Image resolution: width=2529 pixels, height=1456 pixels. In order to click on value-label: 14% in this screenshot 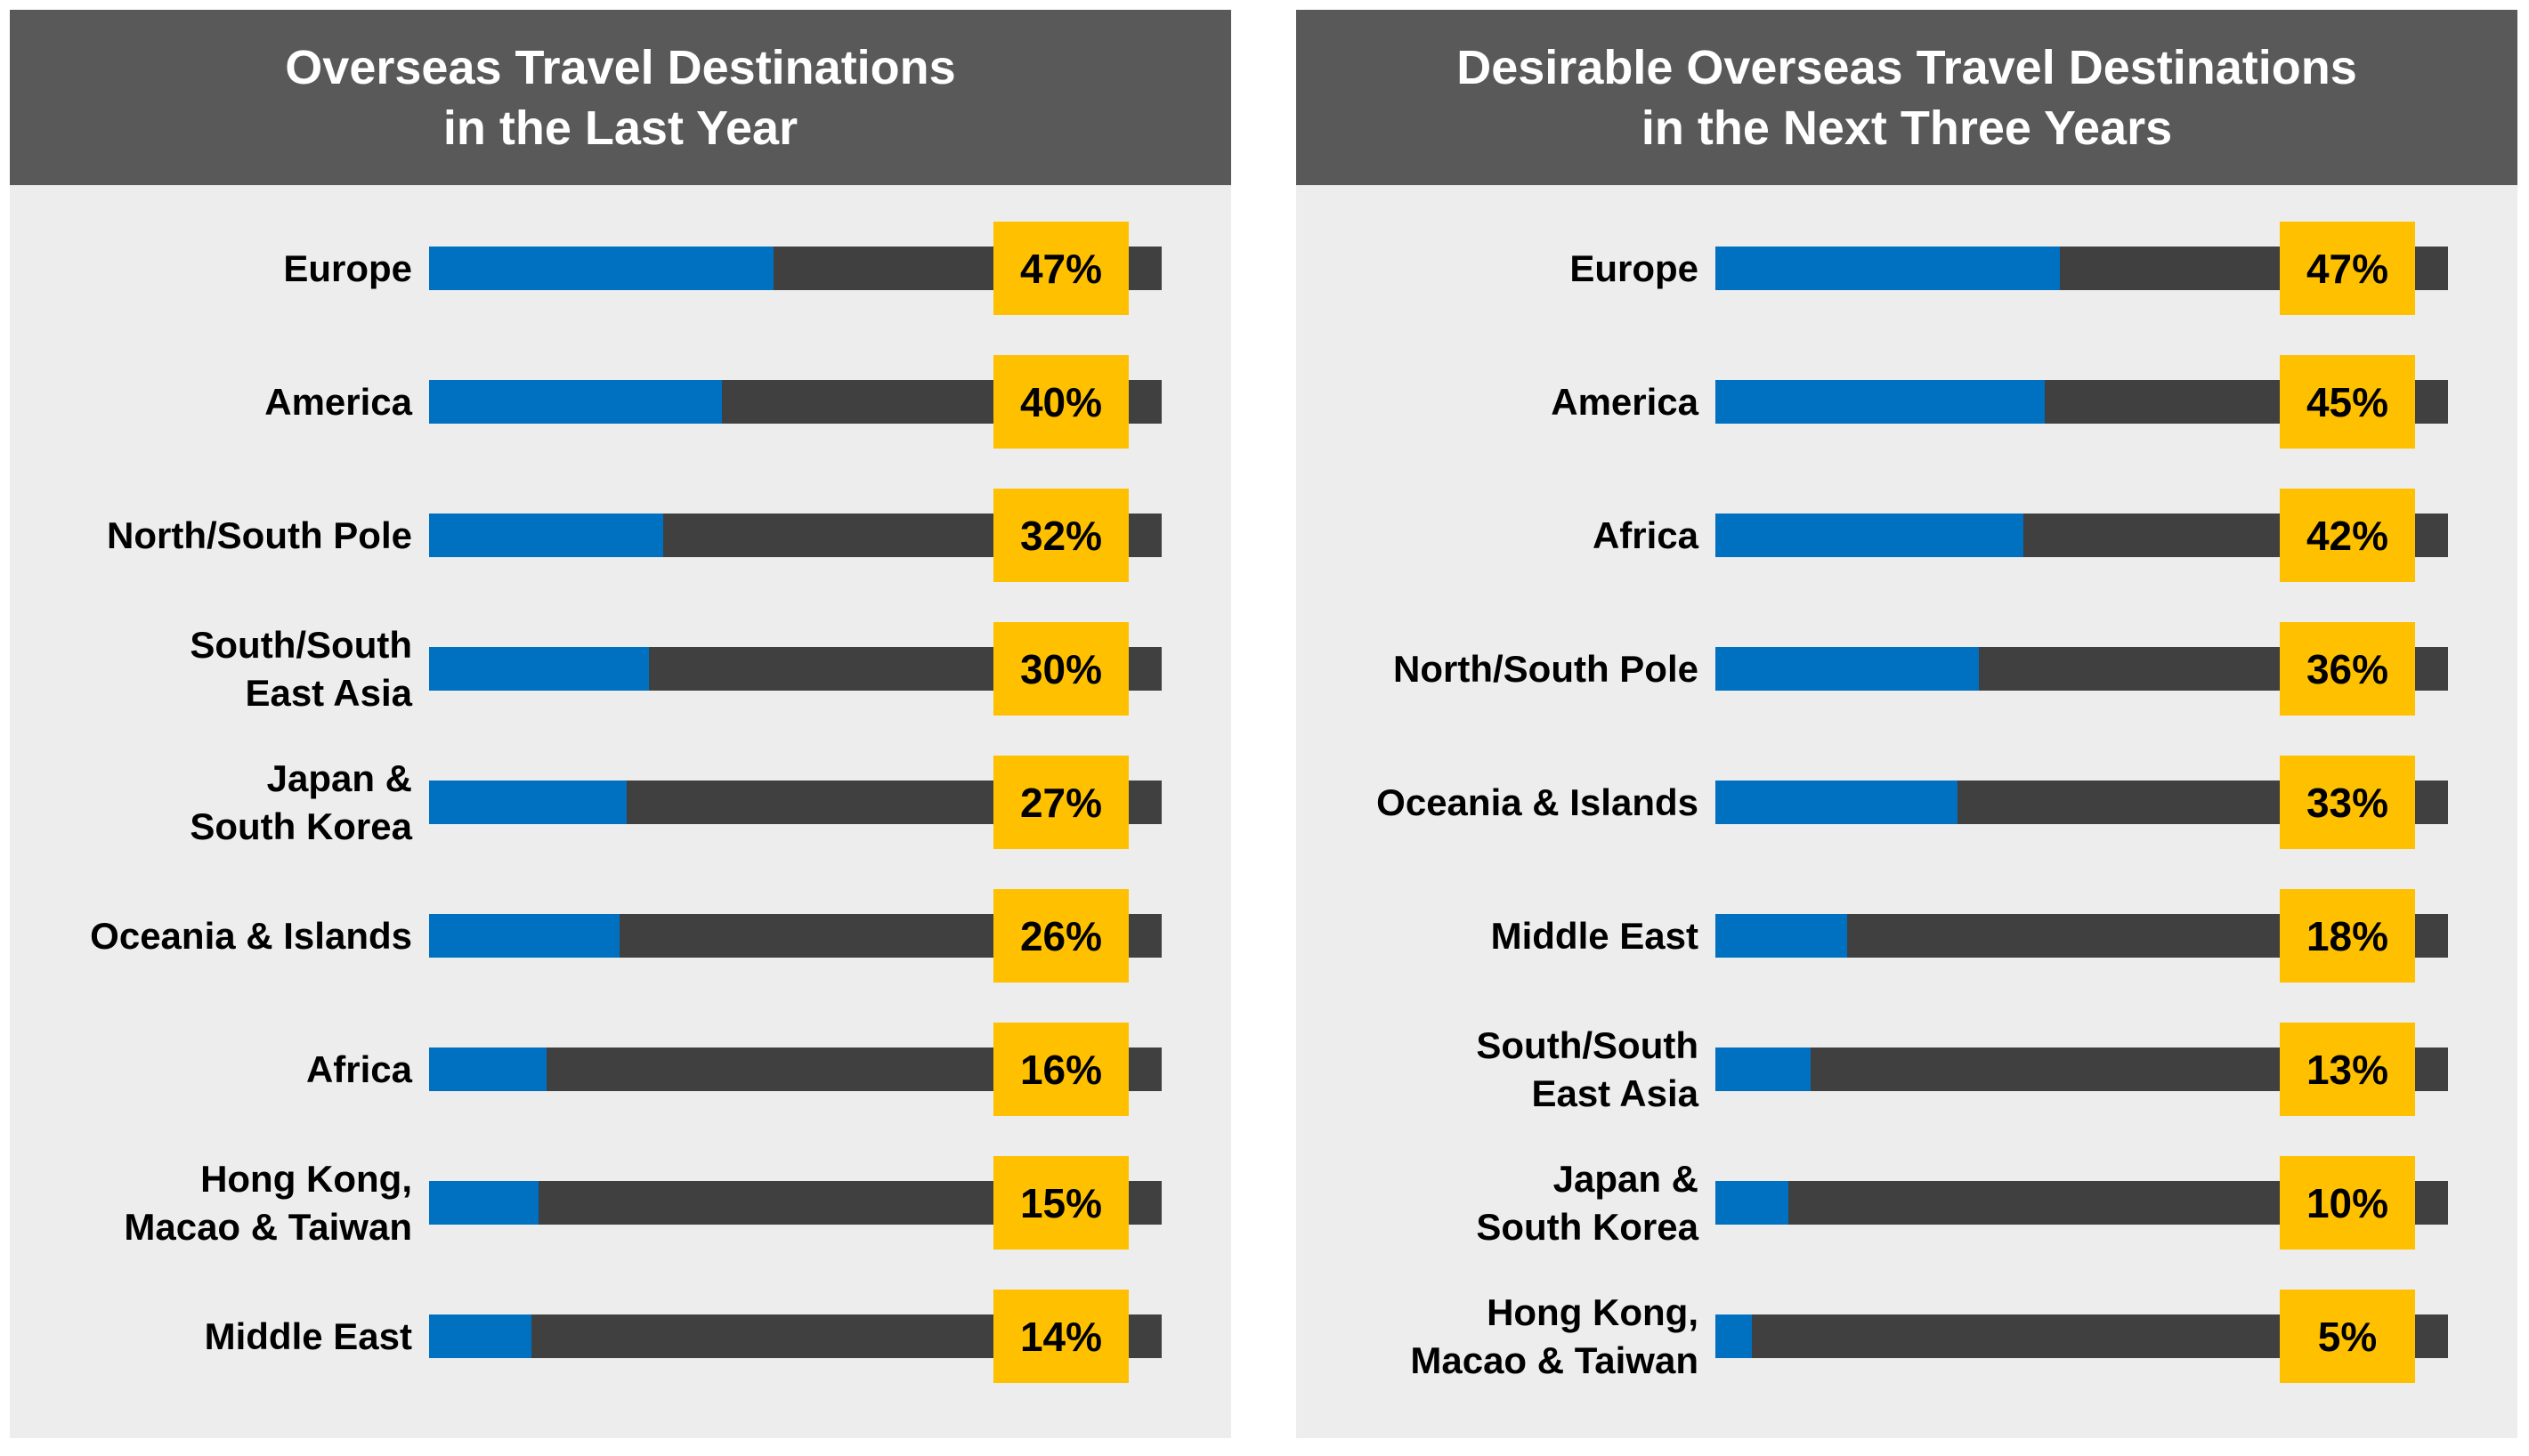, I will do `click(1061, 1336)`.